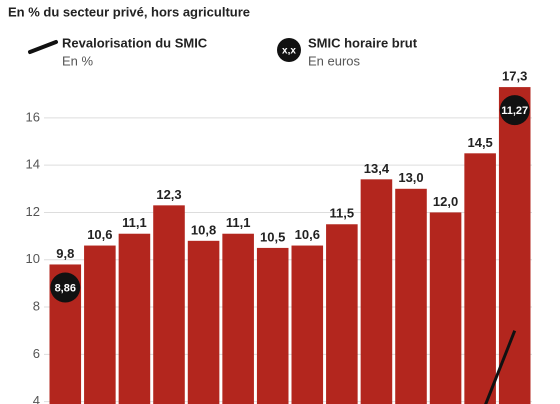 The width and height of the screenshot is (560, 404). What do you see at coordinates (129, 11) in the screenshot?
I see `chart-subtitle: En % du secteur privé, hors agriculture` at bounding box center [129, 11].